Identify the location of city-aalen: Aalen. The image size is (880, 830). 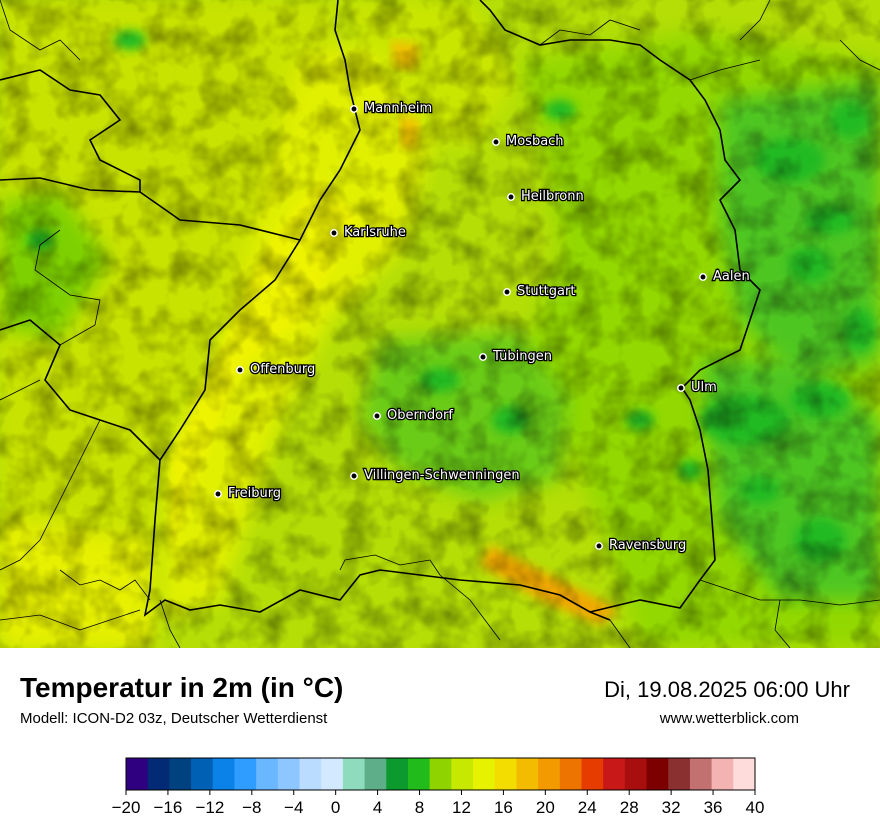
(725, 276).